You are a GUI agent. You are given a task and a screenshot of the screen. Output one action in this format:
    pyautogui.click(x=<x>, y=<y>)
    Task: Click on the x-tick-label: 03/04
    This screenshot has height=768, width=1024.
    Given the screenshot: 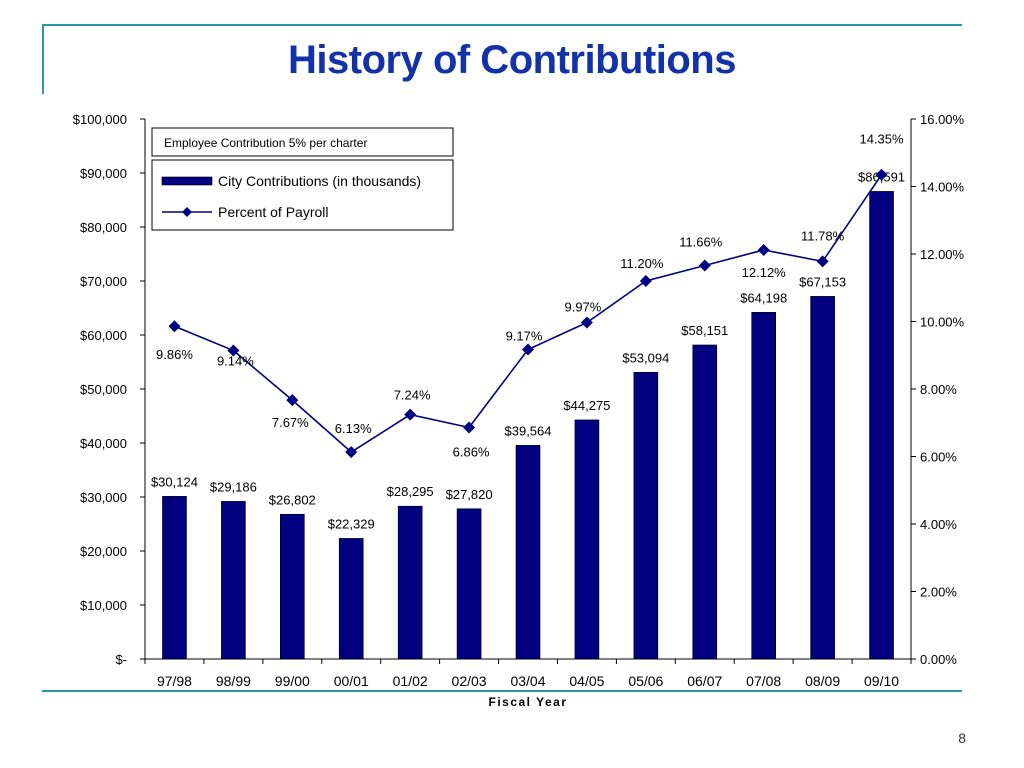 What is the action you would take?
    pyautogui.click(x=527, y=681)
    